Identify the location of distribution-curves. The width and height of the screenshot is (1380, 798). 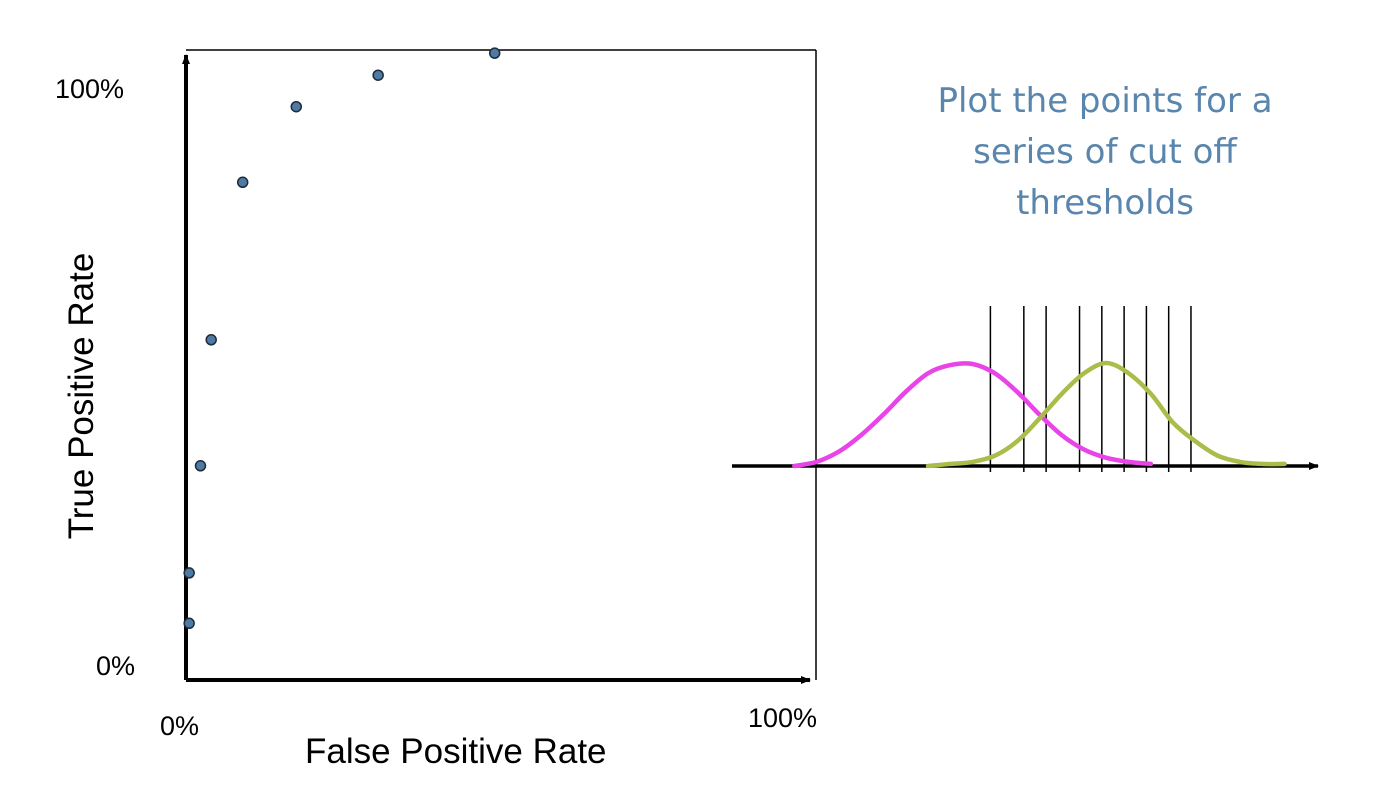
(1039, 414).